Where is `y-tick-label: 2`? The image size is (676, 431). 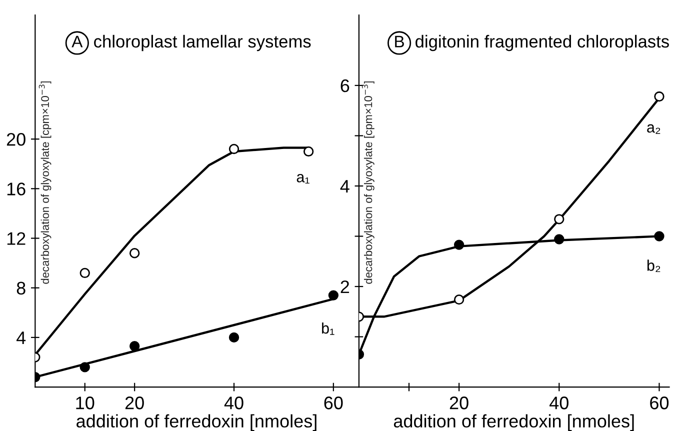 y-tick-label: 2 is located at coordinates (345, 287).